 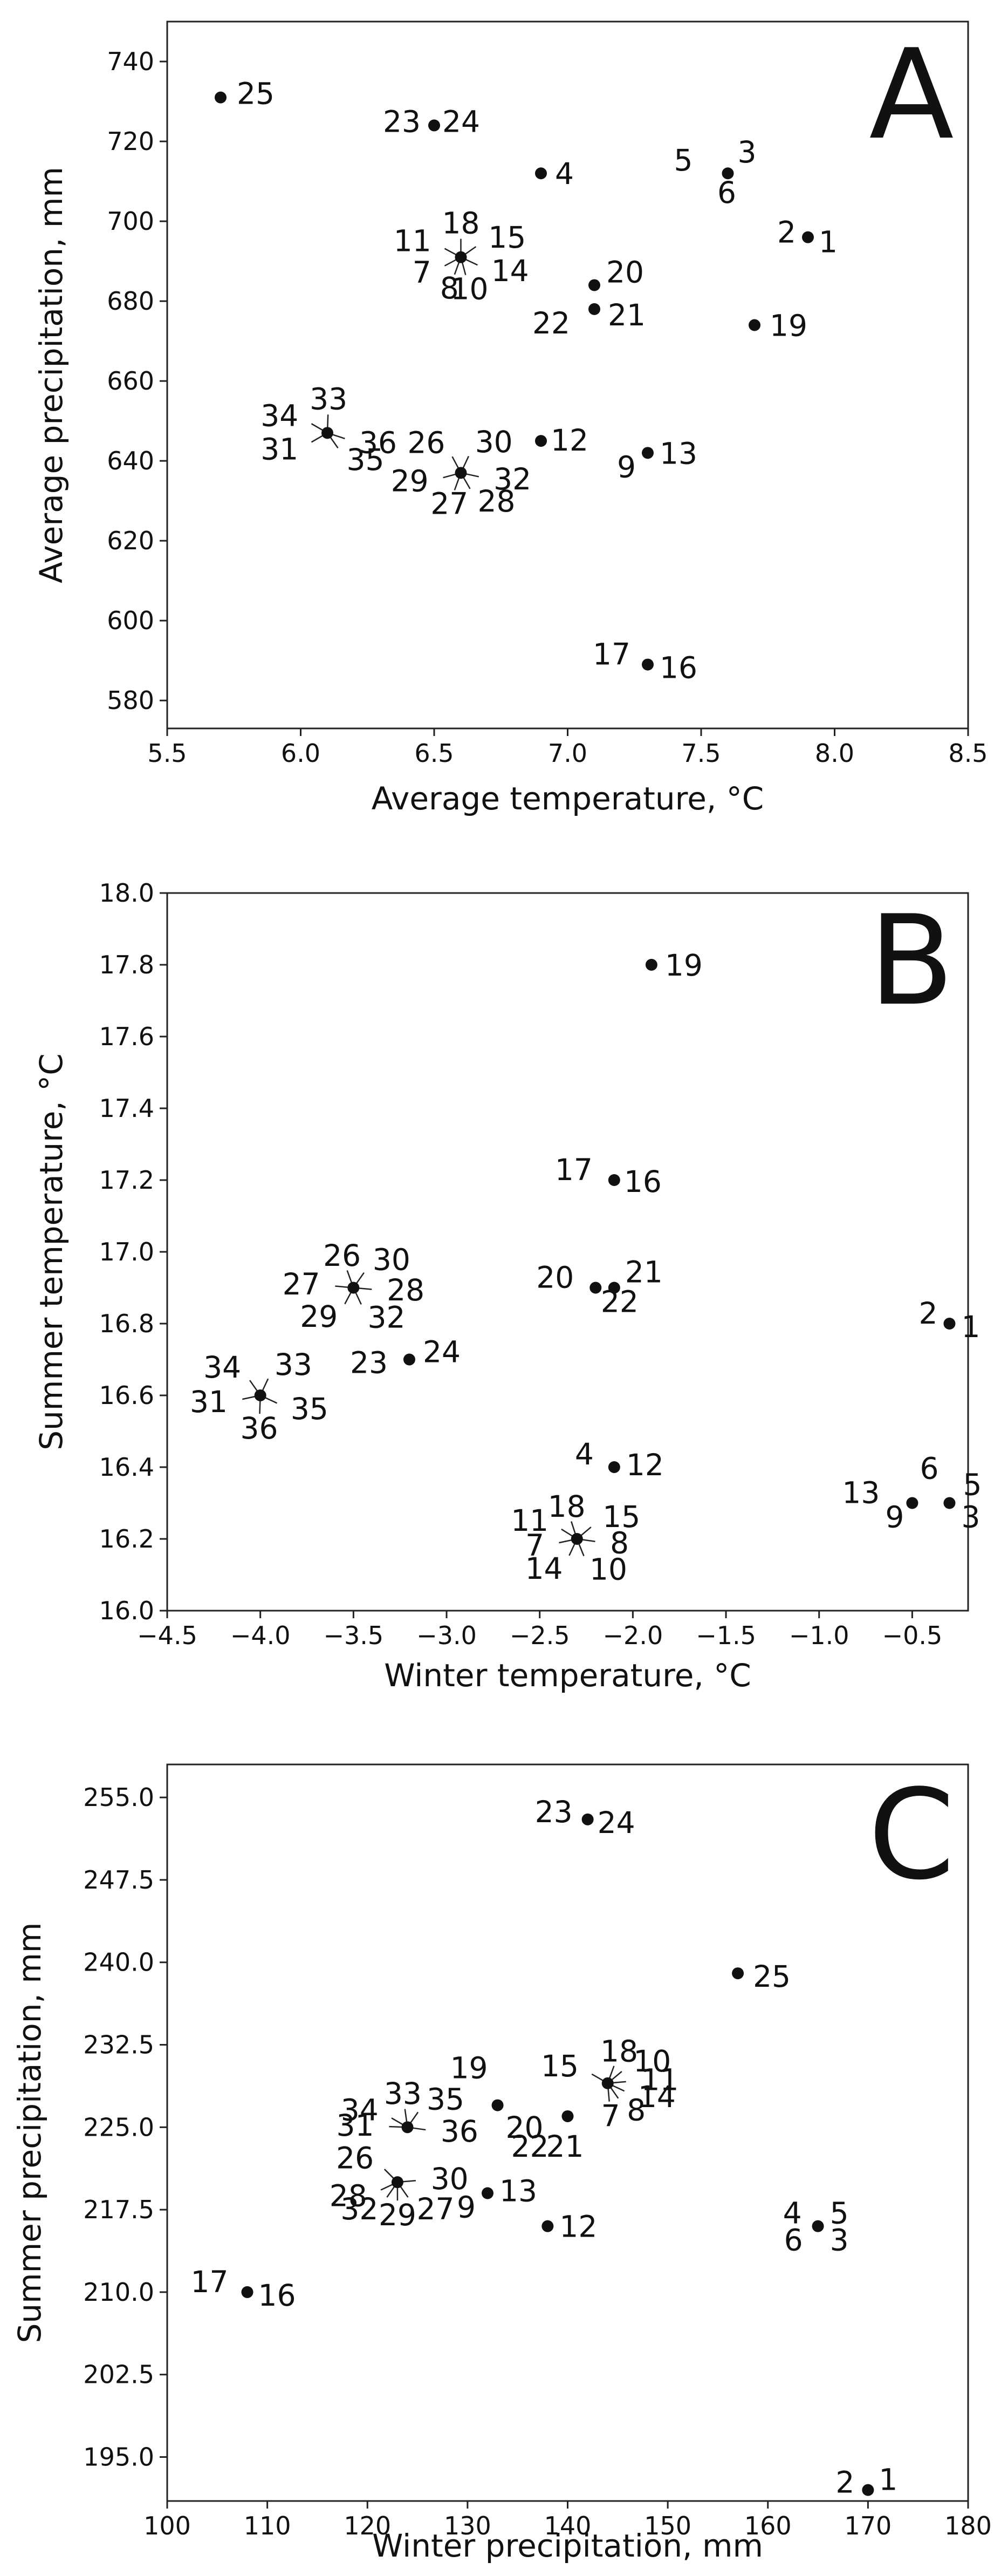 What do you see at coordinates (834, 753) in the screenshot?
I see `x-tick-label: 8.0` at bounding box center [834, 753].